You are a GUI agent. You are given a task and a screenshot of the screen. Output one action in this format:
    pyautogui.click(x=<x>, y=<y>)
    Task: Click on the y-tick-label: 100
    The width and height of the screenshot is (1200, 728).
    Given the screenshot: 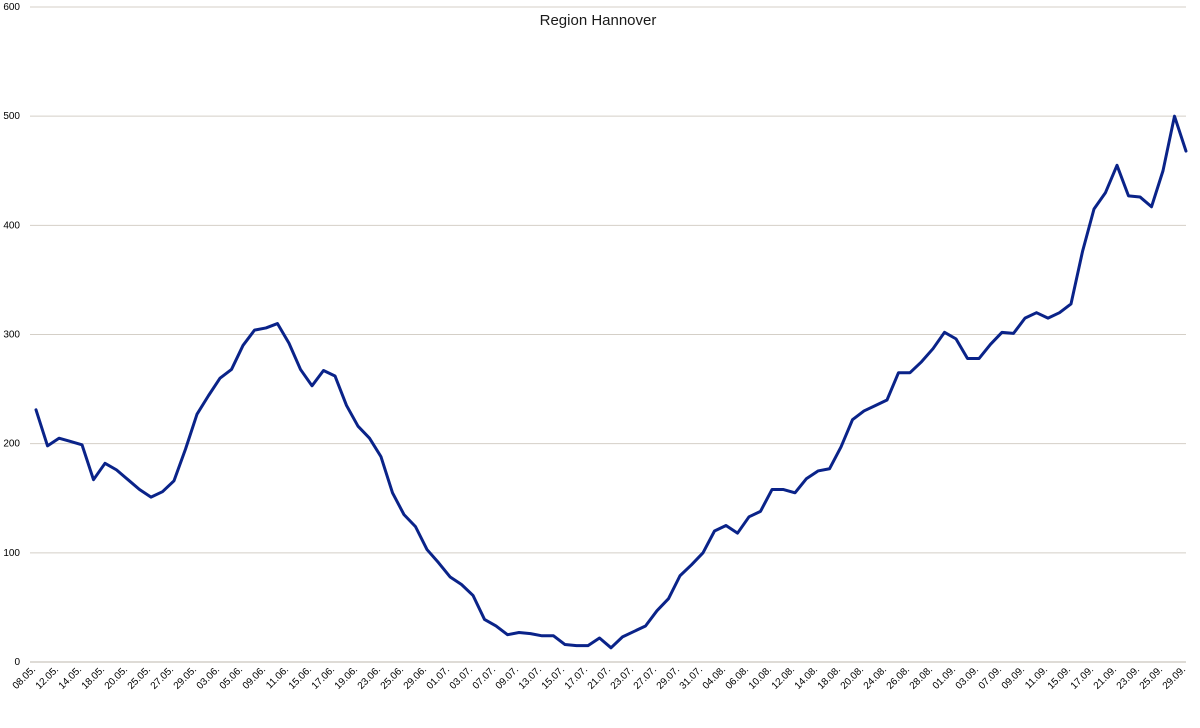 What is the action you would take?
    pyautogui.click(x=11, y=553)
    